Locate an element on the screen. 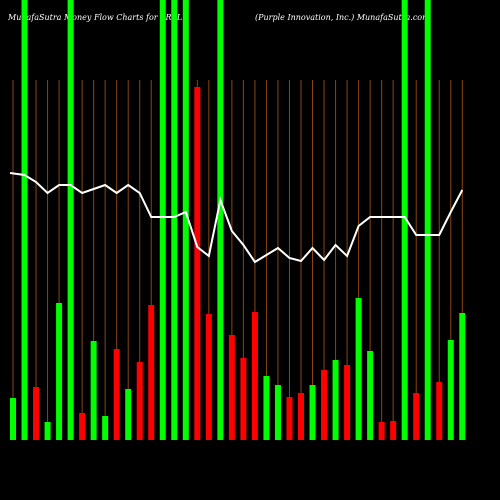 The width and height of the screenshot is (500, 500). chart-title: MunafaSutra Money Flow Charts for PRPL is located at coordinates (94, 17).